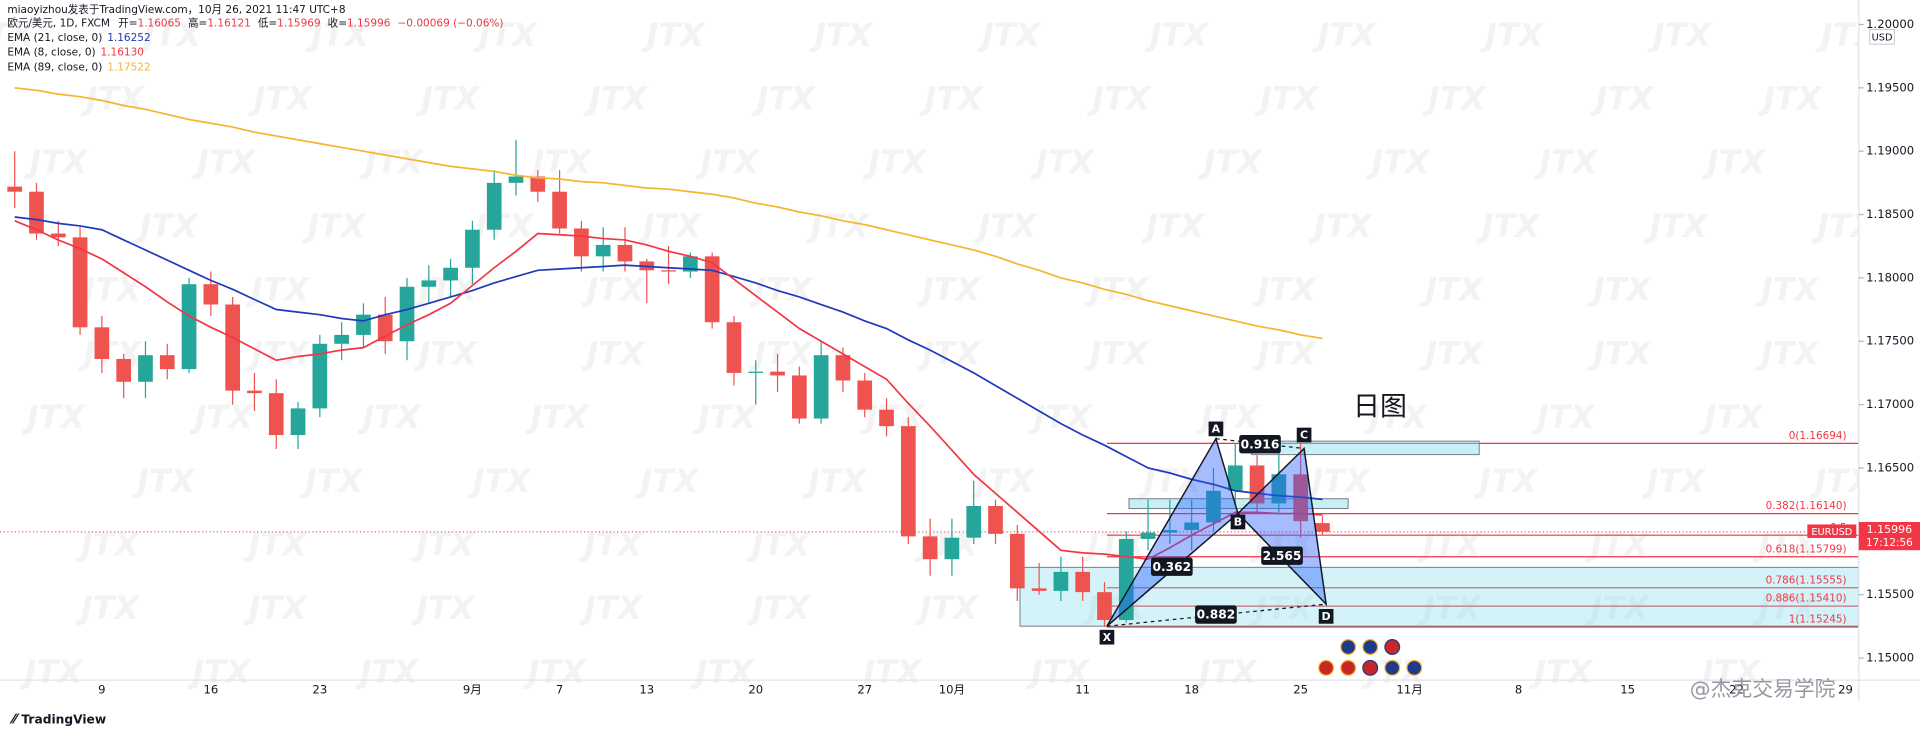  I want to click on ratio-box, so click(1260, 444).